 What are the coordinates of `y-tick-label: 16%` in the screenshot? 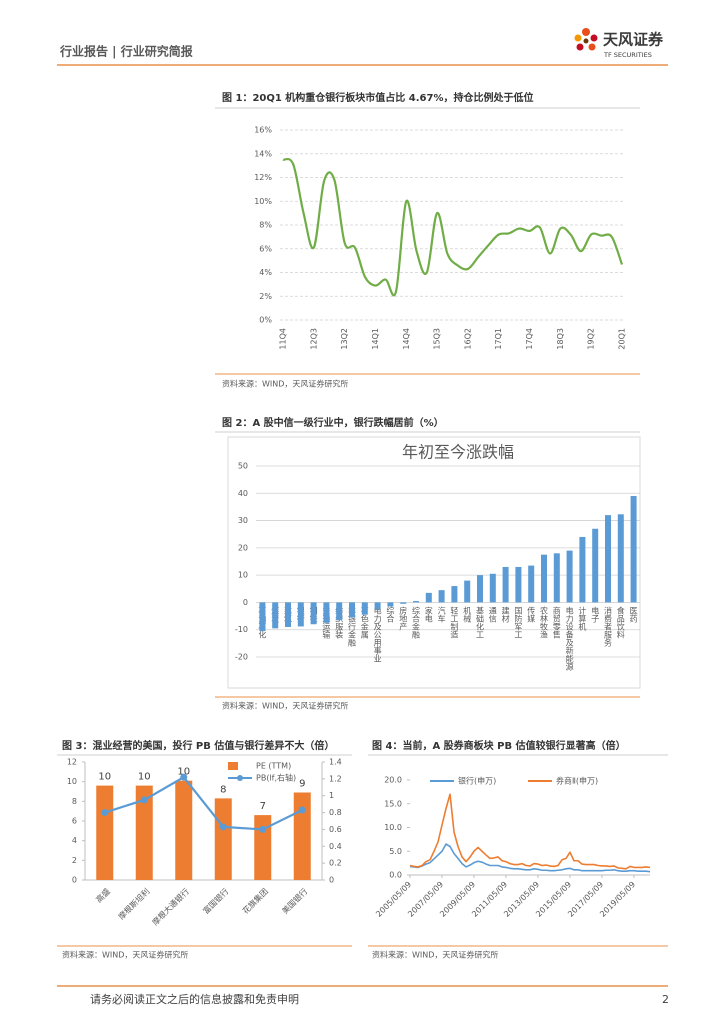 It's located at (263, 130).